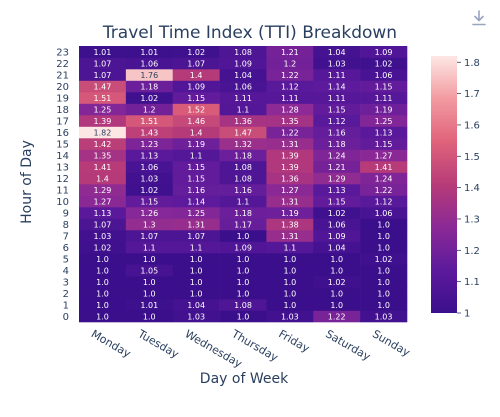 The image size is (500, 417). What do you see at coordinates (337, 121) in the screenshot?
I see `cell-value-label: 1.12` at bounding box center [337, 121].